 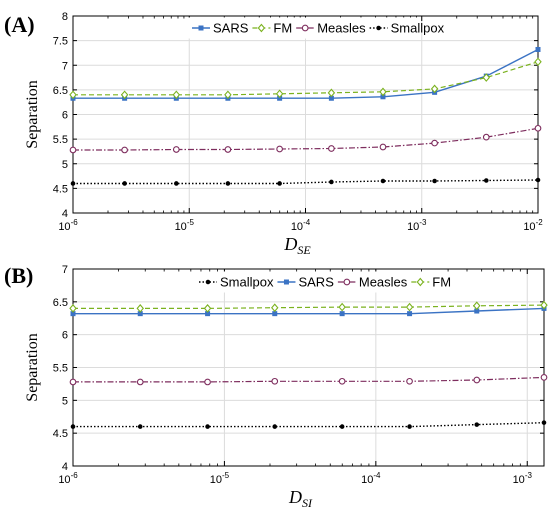 I want to click on x-axis-label: DSE, so click(x=297, y=245).